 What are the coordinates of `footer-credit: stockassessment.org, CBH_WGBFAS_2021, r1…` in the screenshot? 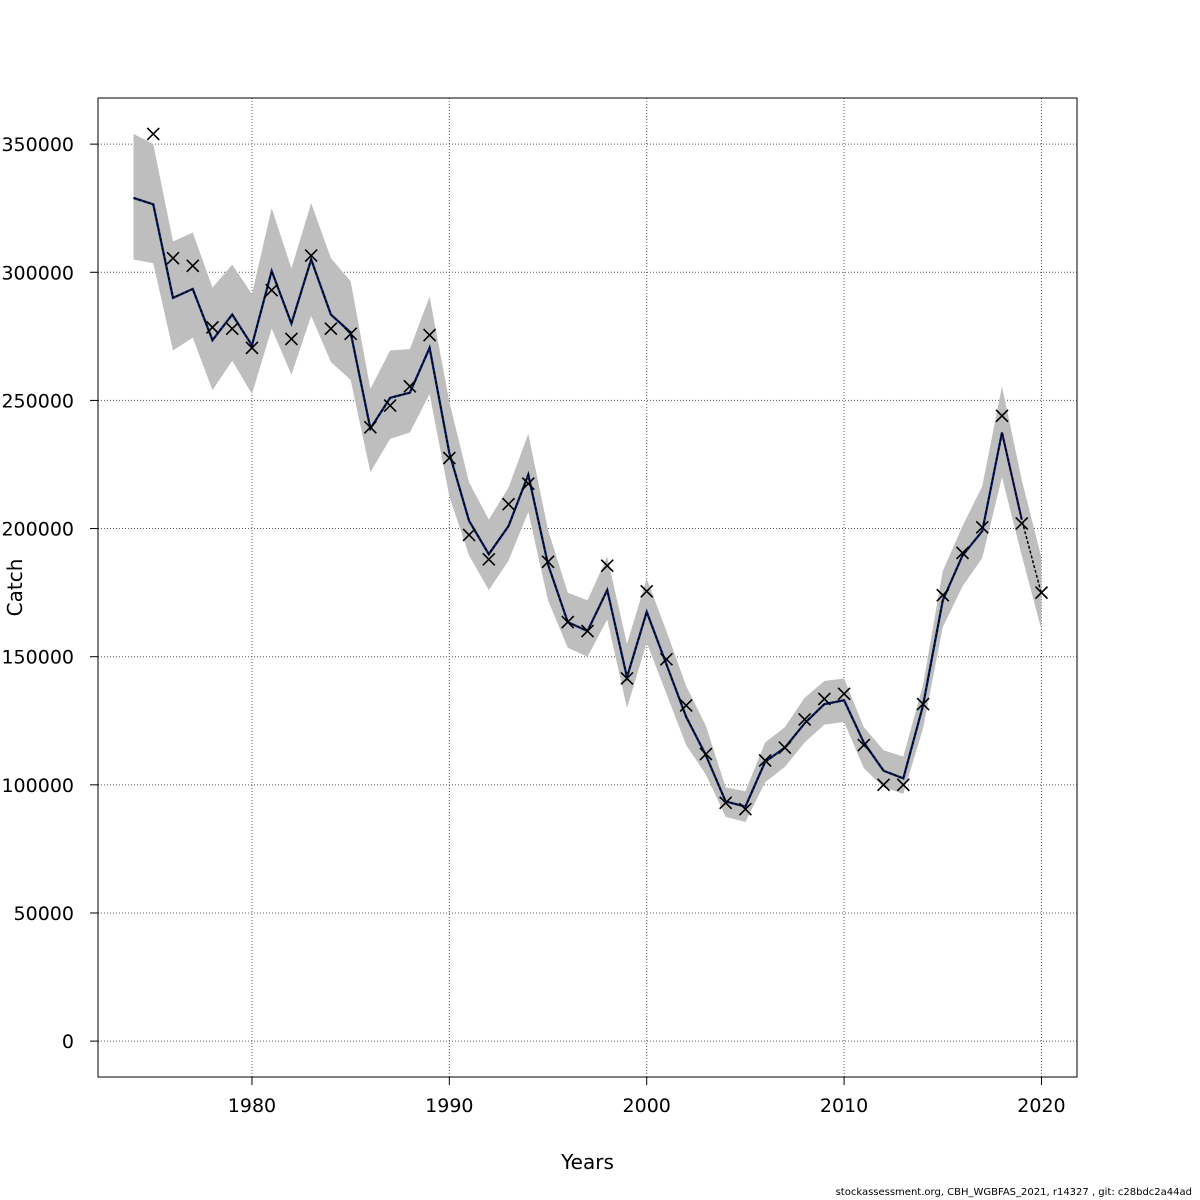 It's located at (1013, 1192).